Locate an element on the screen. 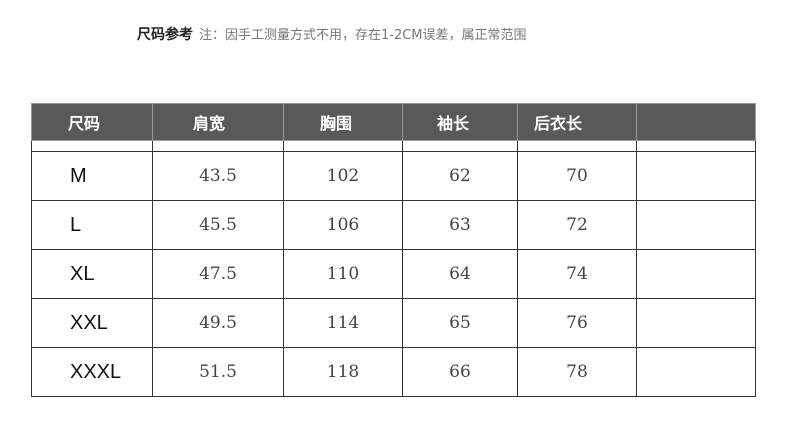 The width and height of the screenshot is (790, 442). table-cell: 118 is located at coordinates (343, 372).